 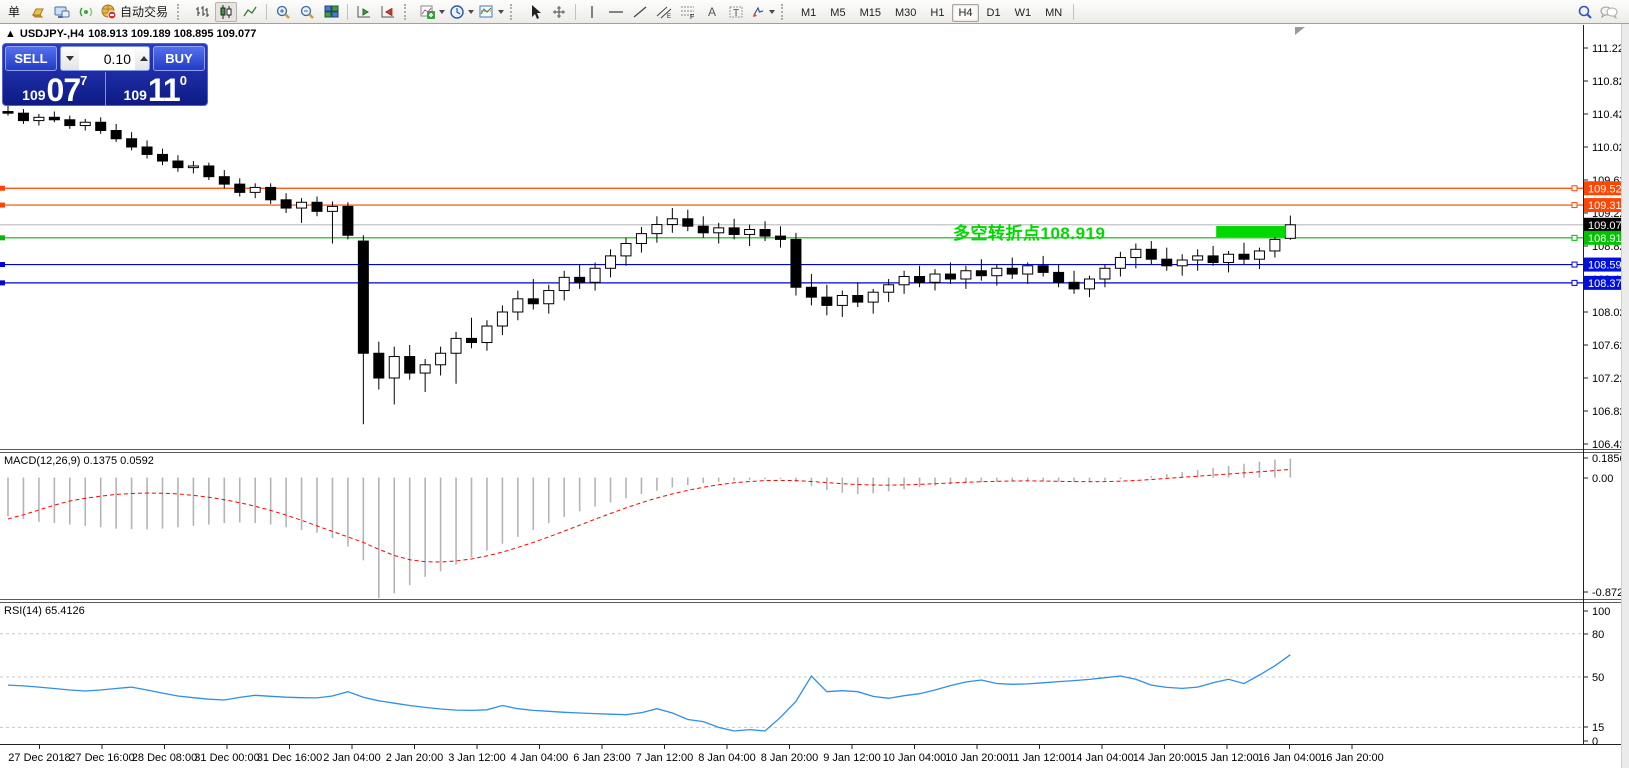 I want to click on line-chart-type-icon, so click(x=250, y=12).